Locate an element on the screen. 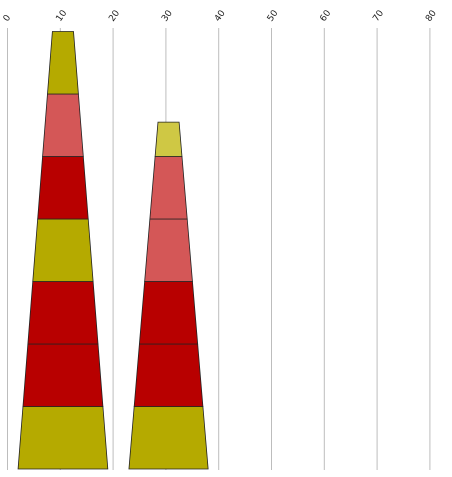 The width and height of the screenshot is (452, 477). tick-label-50: 50 is located at coordinates (273, 15).